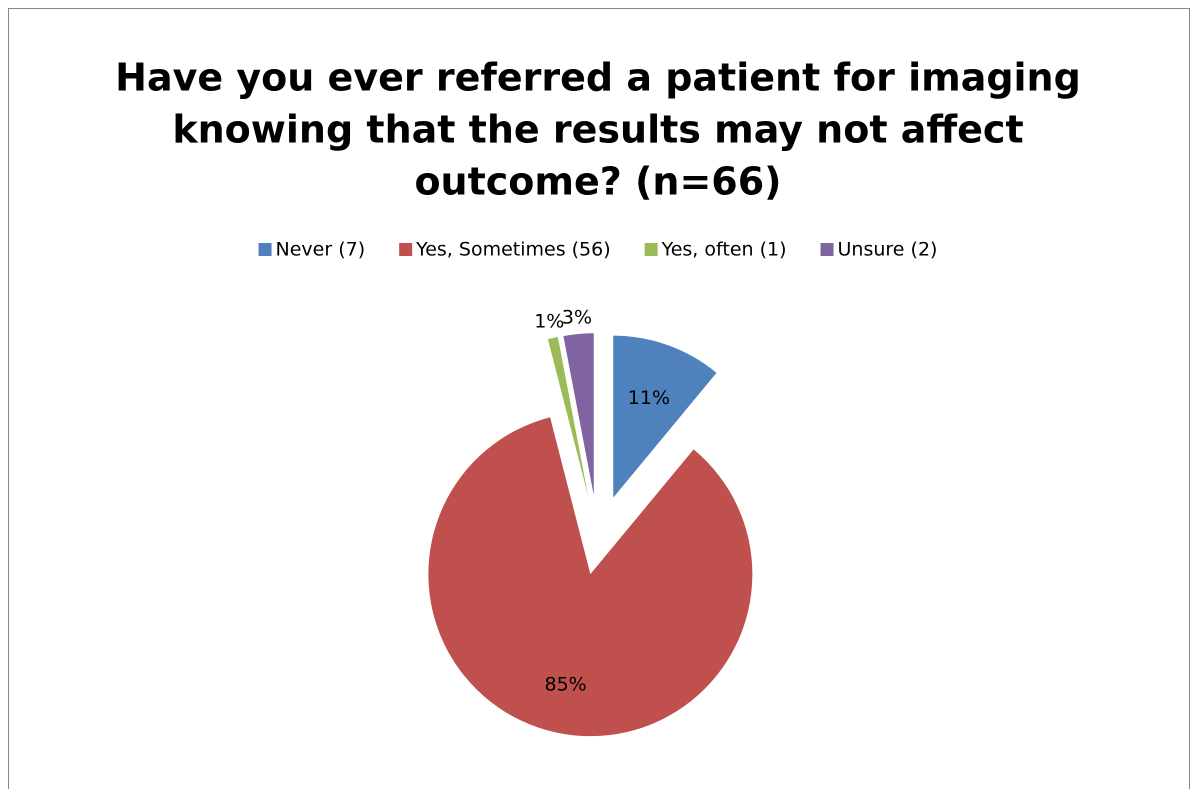 Image resolution: width=1197 pixels, height=789 pixels. I want to click on chart-title: outcome? (n=66), so click(597, 182).